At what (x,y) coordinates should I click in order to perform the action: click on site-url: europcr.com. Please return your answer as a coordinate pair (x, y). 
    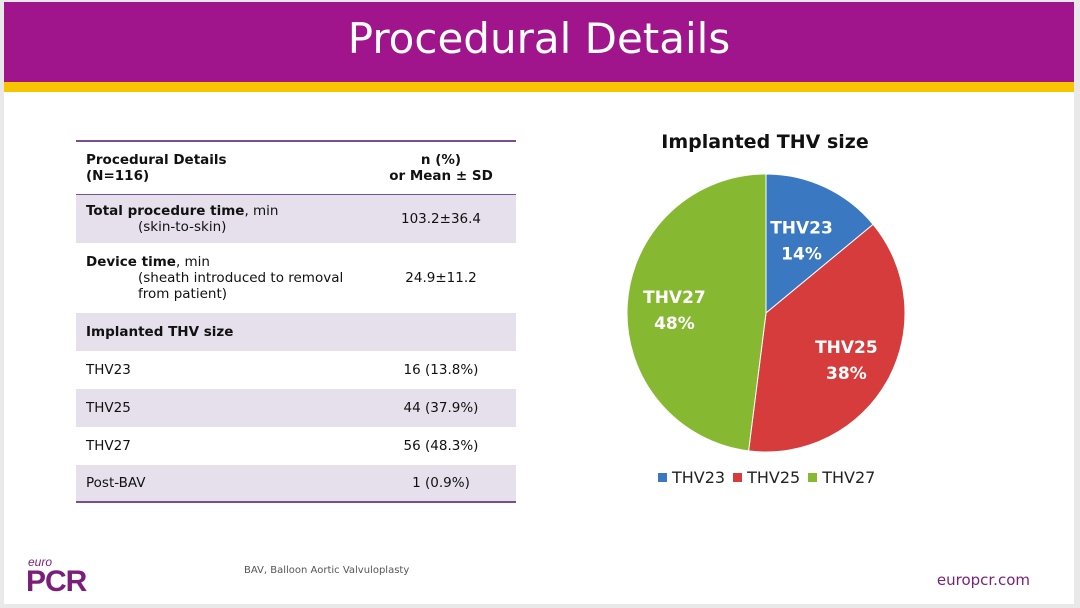
    Looking at the image, I should click on (983, 580).